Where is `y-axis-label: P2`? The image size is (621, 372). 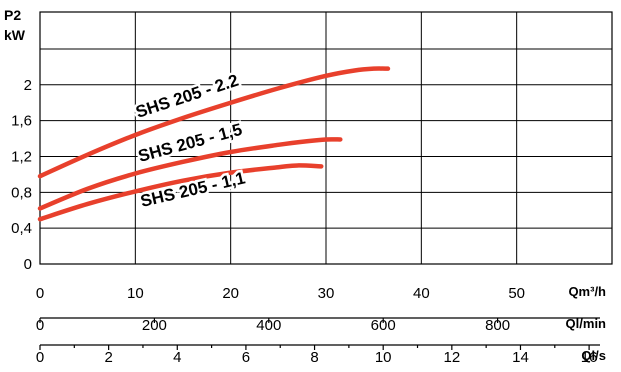
y-axis-label: P2 is located at coordinates (12, 15).